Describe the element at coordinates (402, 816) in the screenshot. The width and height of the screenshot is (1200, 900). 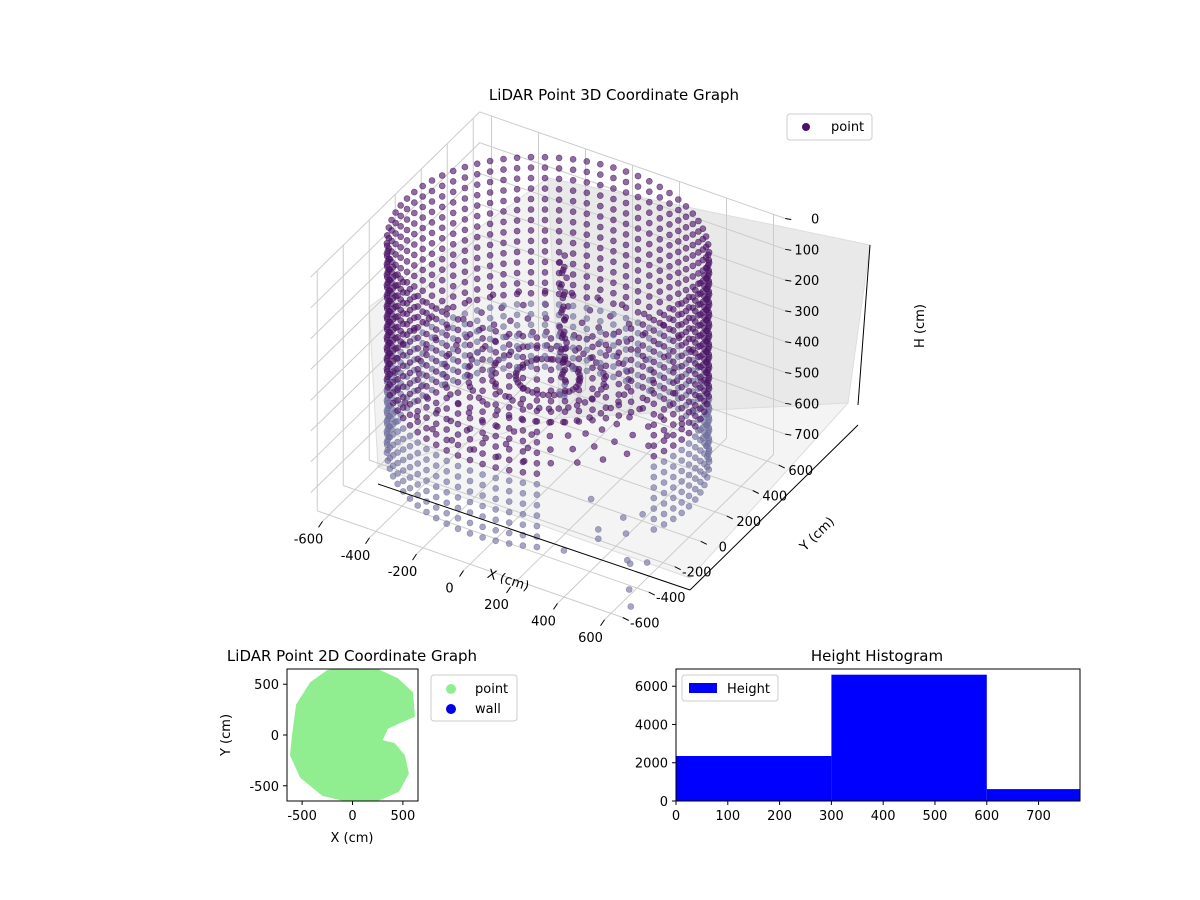
I see `x-tick-label-2d: 500` at that location.